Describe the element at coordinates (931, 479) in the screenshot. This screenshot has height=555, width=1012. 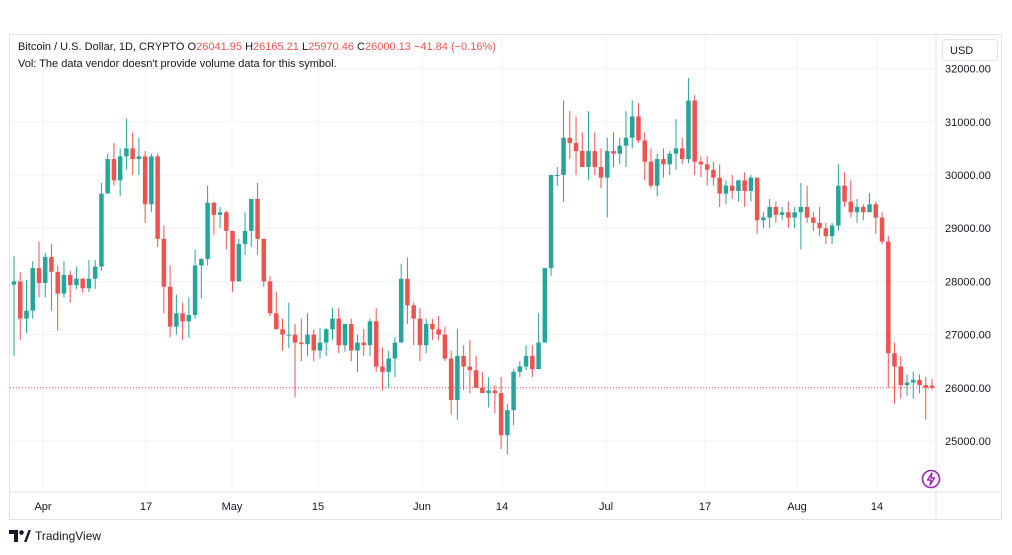
I see `lightning-bolt-icon` at that location.